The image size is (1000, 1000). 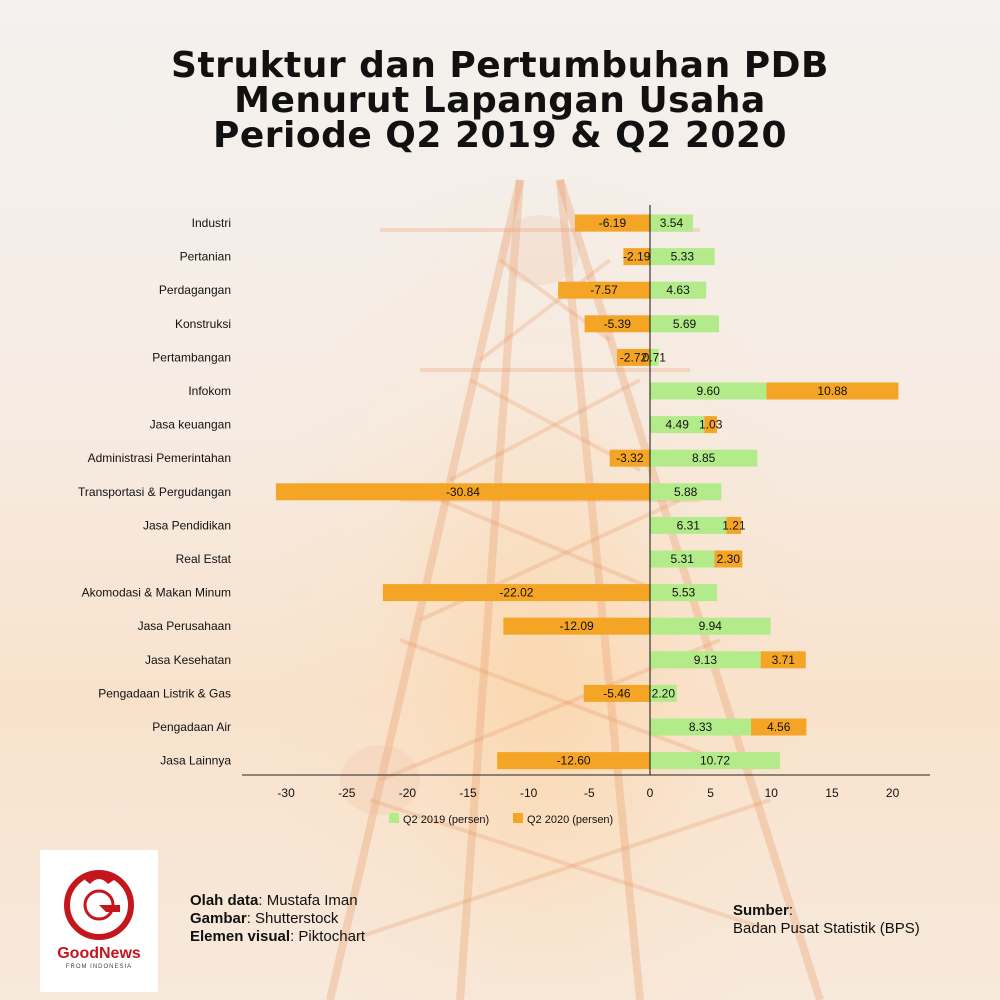 What do you see at coordinates (164, 693) in the screenshot?
I see `category-label: Pengadaan Listrik & Gas` at bounding box center [164, 693].